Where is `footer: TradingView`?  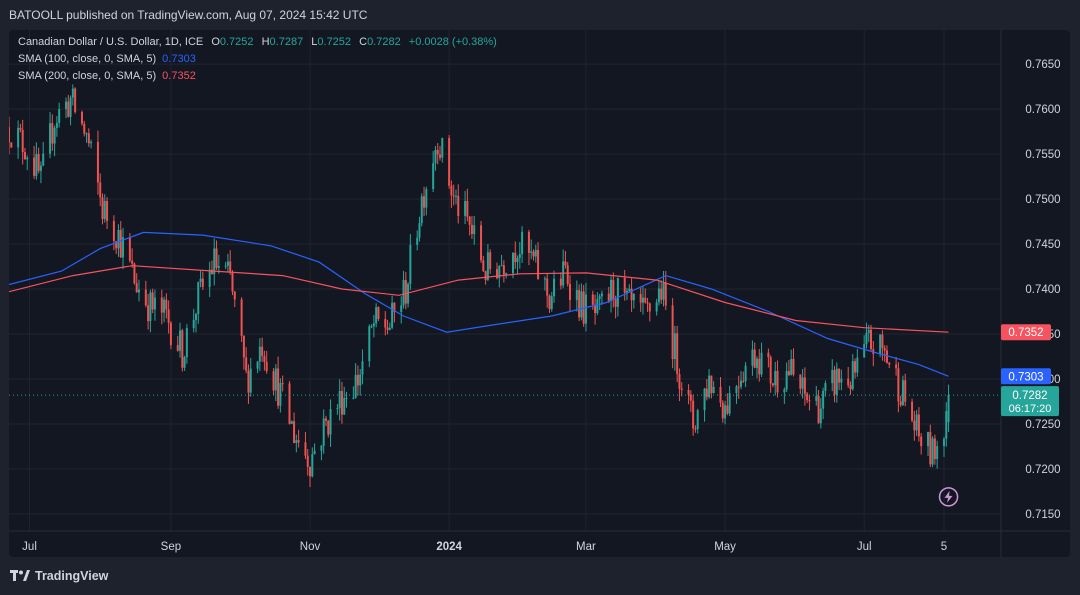
footer: TradingView is located at coordinates (540, 579).